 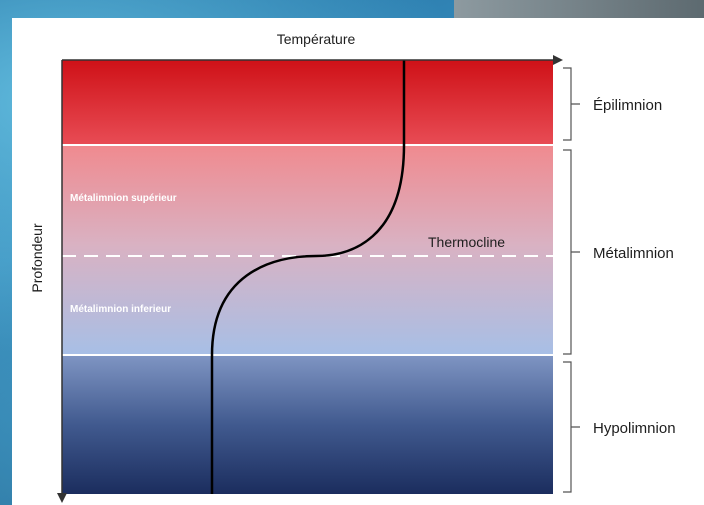 What do you see at coordinates (37, 258) in the screenshot?
I see `y-axis-label: Profondeur` at bounding box center [37, 258].